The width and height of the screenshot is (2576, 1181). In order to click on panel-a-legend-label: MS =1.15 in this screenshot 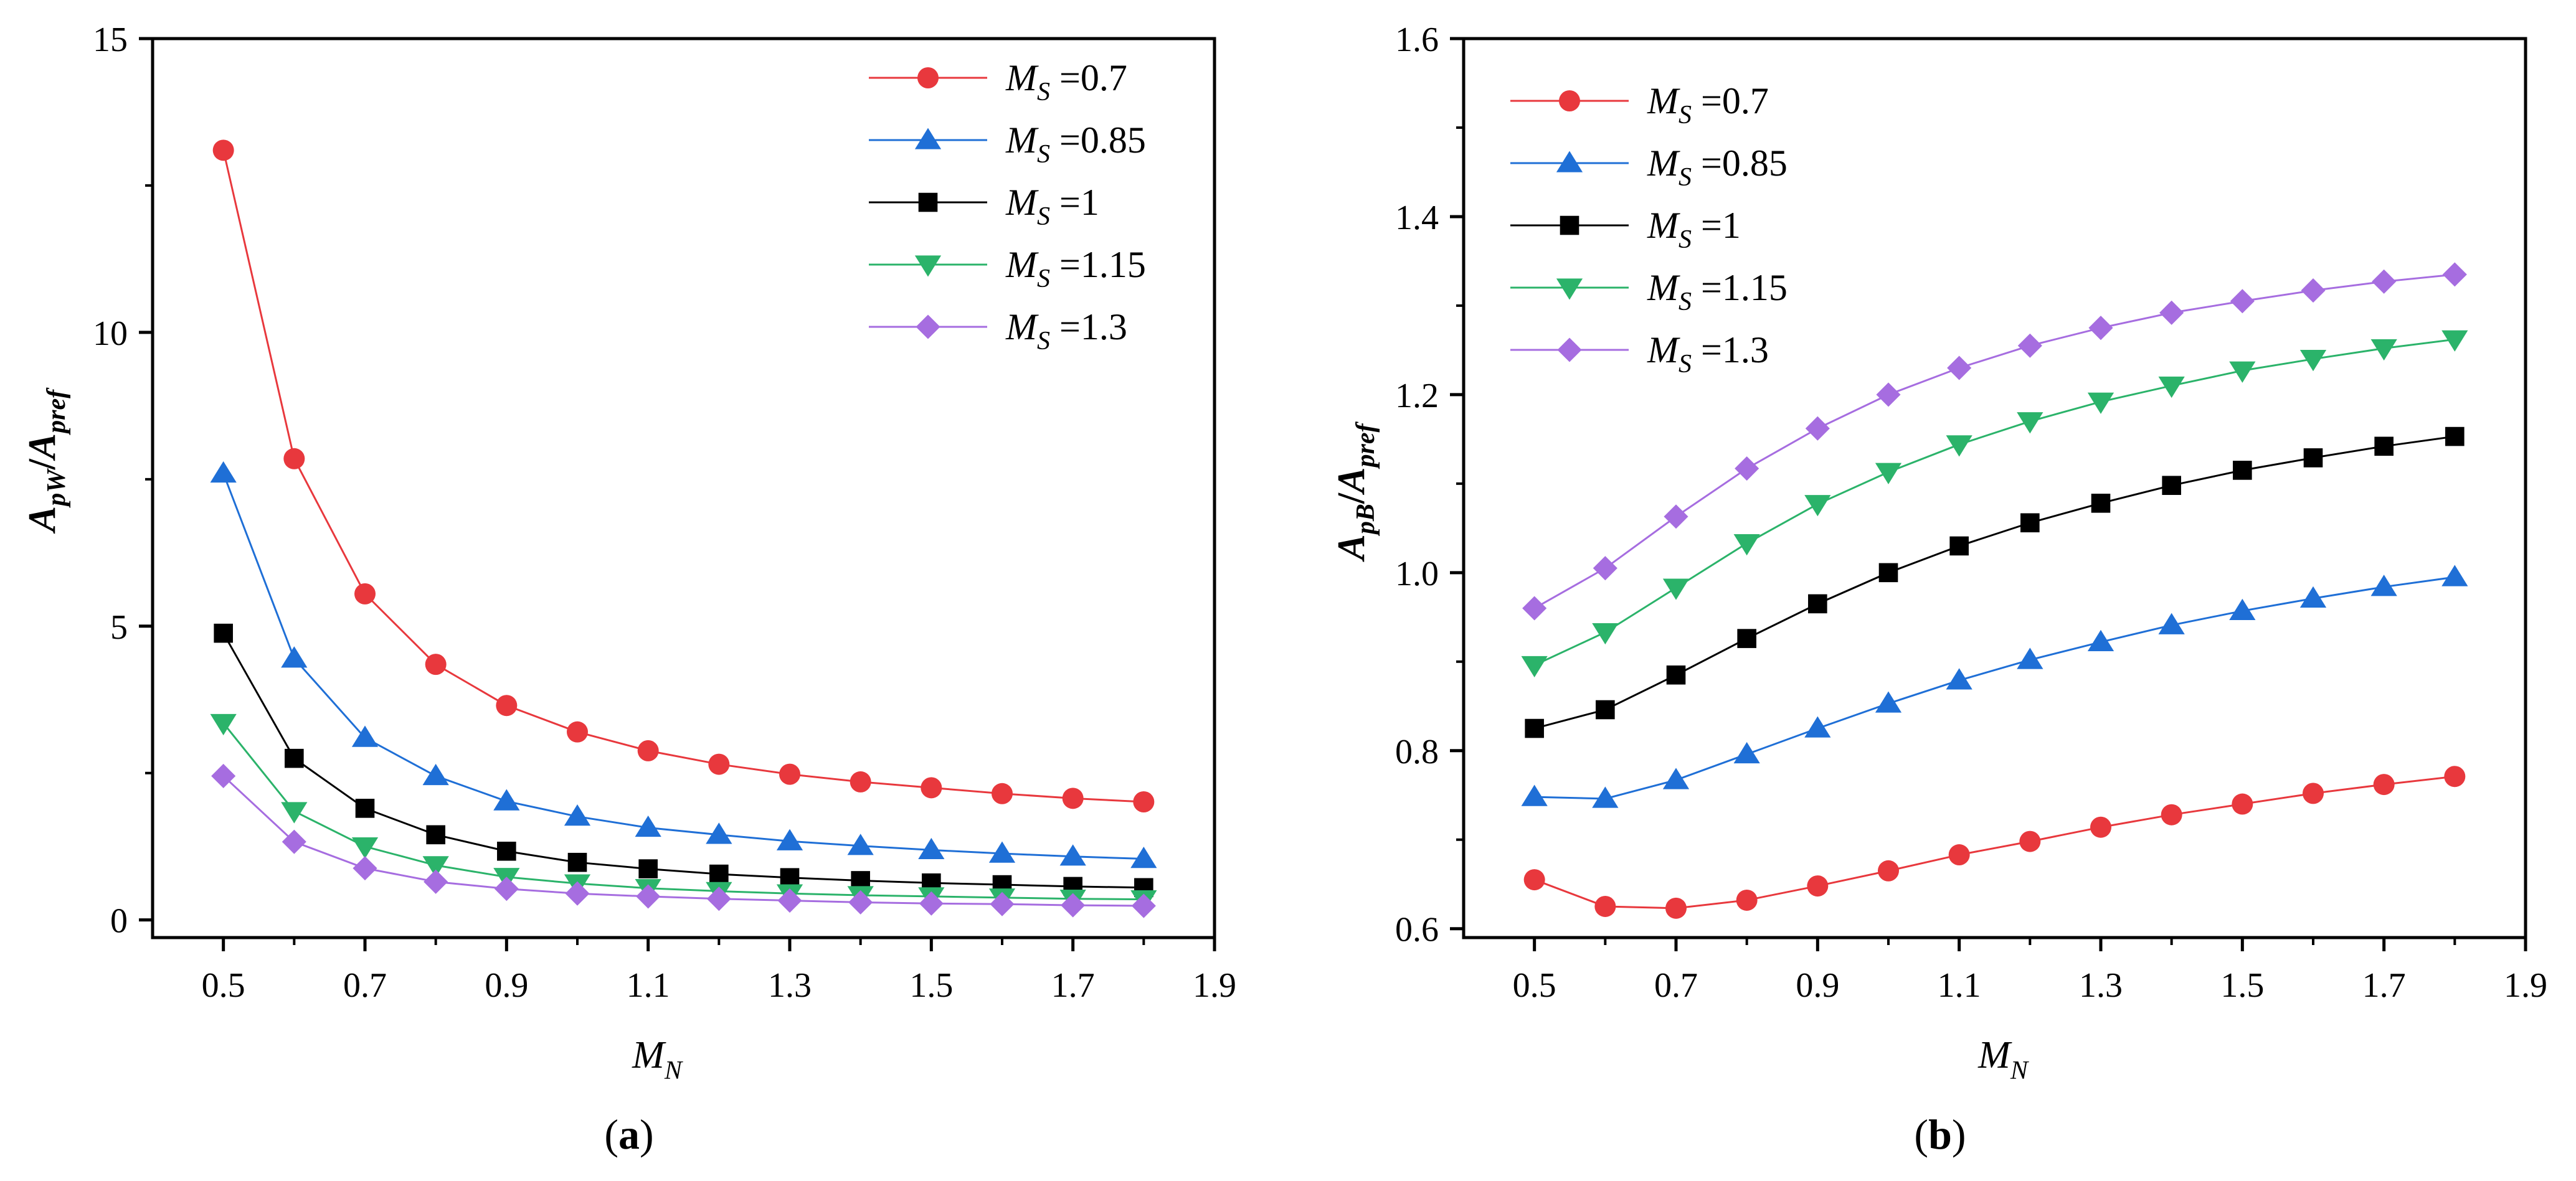, I will do `click(1075, 268)`.